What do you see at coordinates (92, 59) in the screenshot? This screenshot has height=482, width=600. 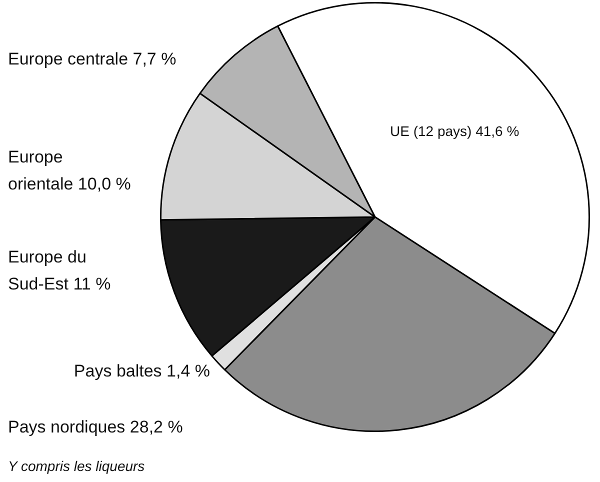 I see `slice-label: Europe centrale 7,7 %` at bounding box center [92, 59].